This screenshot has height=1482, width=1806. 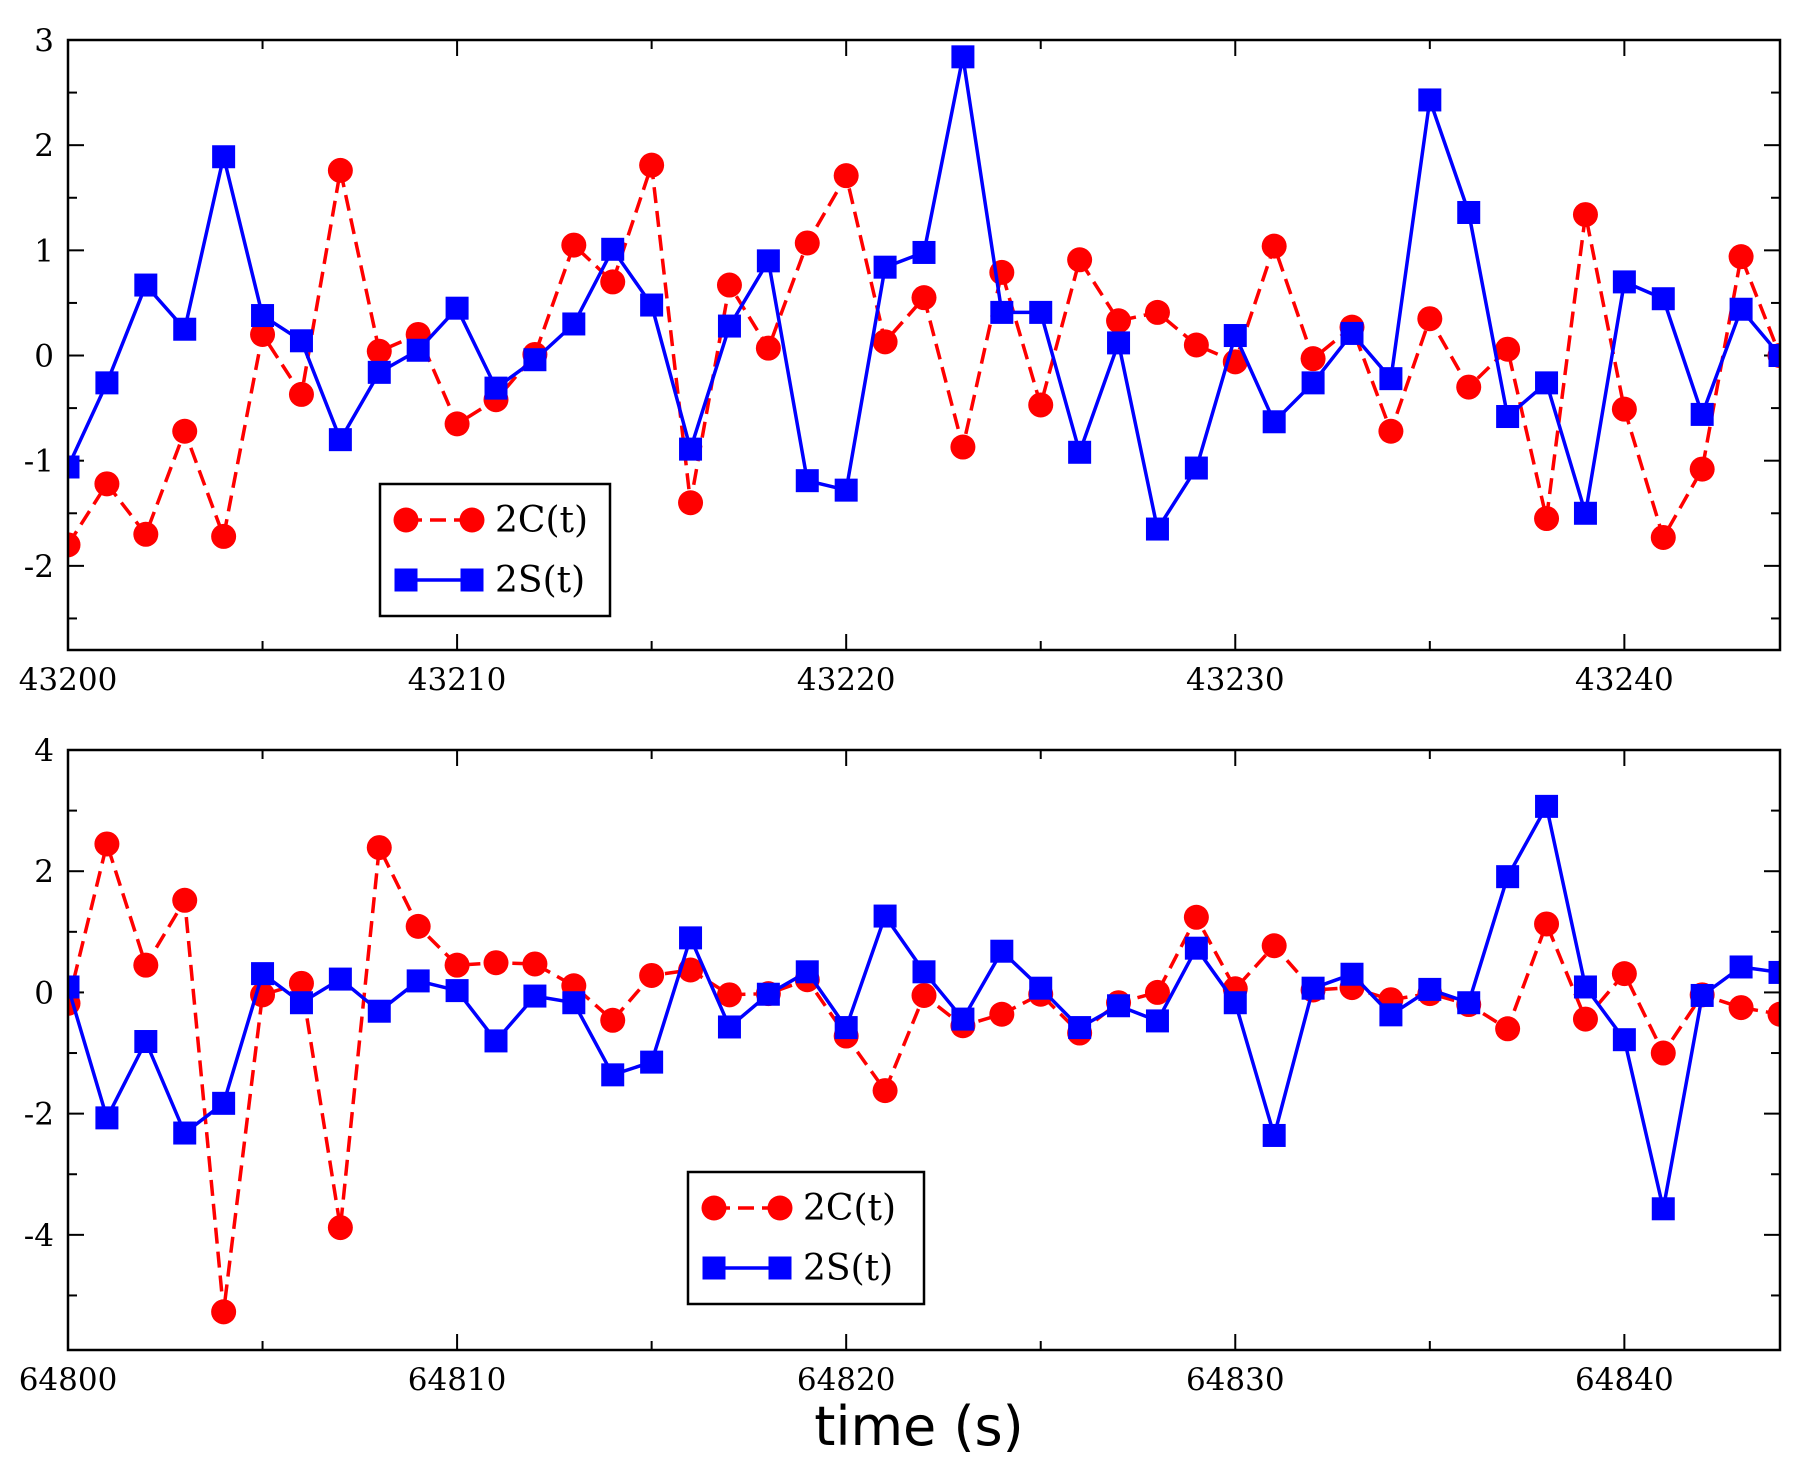 What do you see at coordinates (39, 567) in the screenshot?
I see `y-tick-label: -2` at bounding box center [39, 567].